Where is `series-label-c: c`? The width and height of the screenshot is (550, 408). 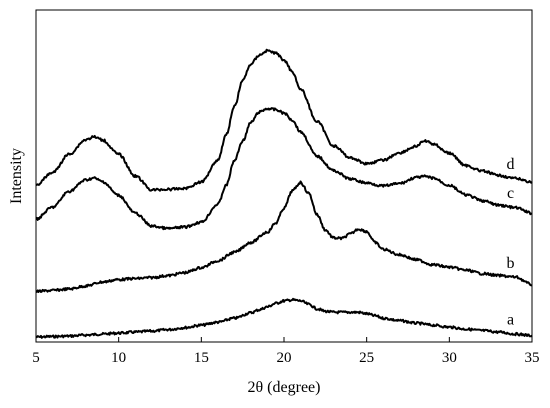
series-label-c: c is located at coordinates (510, 193).